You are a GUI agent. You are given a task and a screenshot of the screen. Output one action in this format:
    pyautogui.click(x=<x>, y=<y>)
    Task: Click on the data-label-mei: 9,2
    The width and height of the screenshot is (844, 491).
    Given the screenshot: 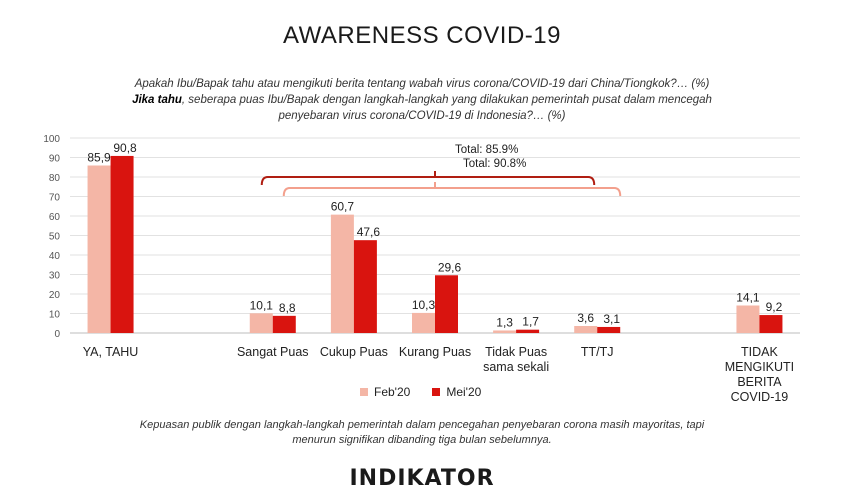 What is the action you would take?
    pyautogui.click(x=774, y=307)
    